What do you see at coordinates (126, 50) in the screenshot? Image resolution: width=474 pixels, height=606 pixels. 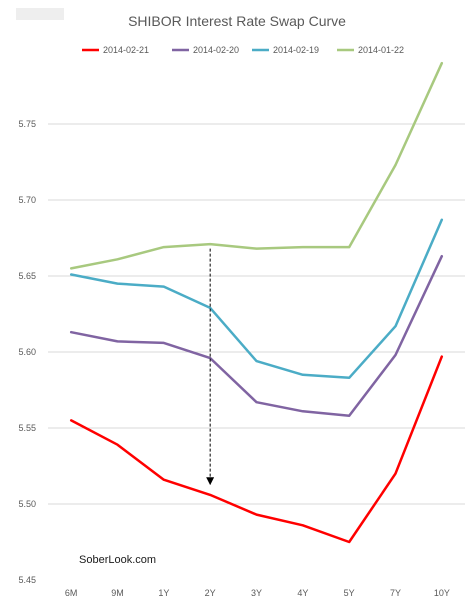 I see `legend-label: 2014-02-21` at bounding box center [126, 50].